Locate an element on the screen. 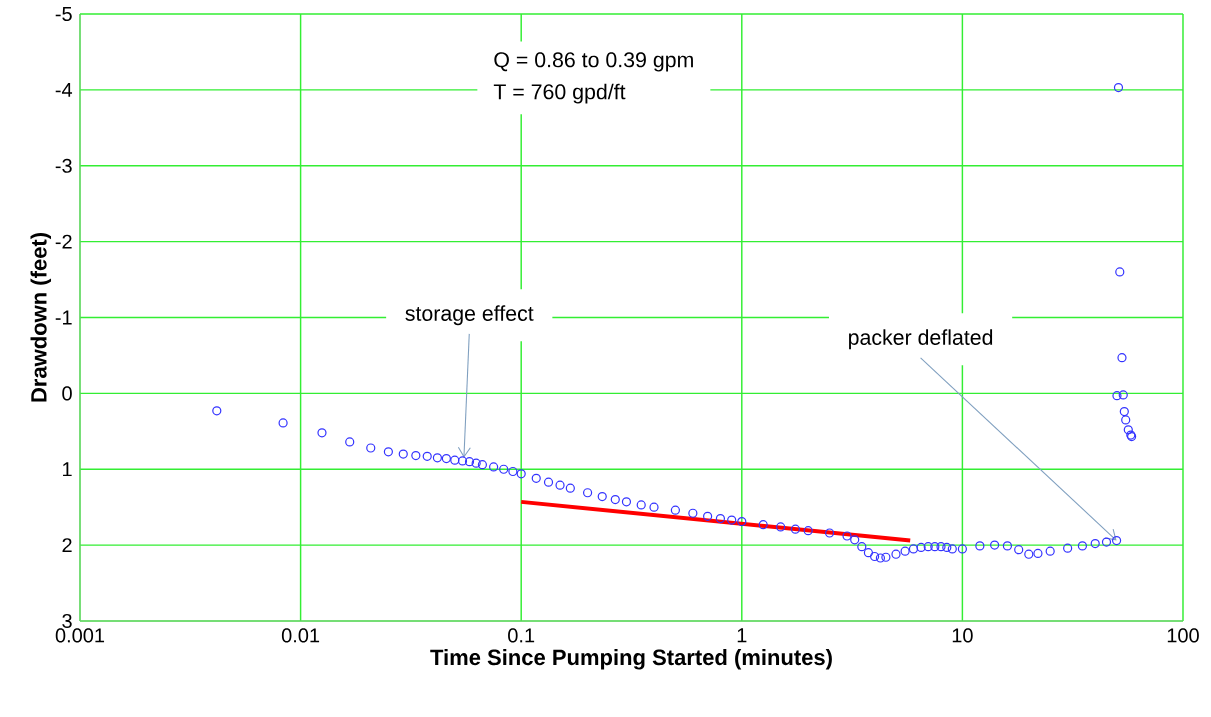 Image resolution: width=1211 pixels, height=717 pixels. x-tick-label: 1 is located at coordinates (742, 635).